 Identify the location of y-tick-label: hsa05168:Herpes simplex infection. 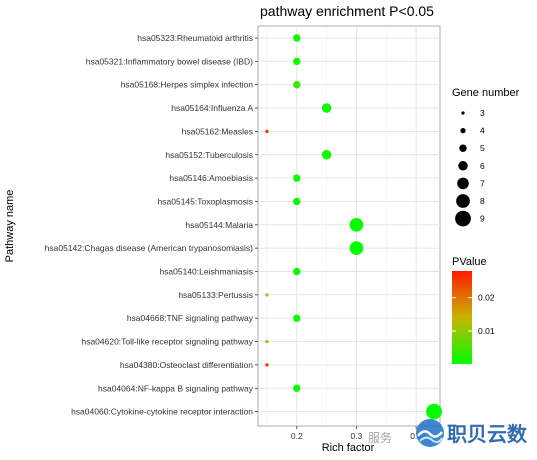
(187, 85).